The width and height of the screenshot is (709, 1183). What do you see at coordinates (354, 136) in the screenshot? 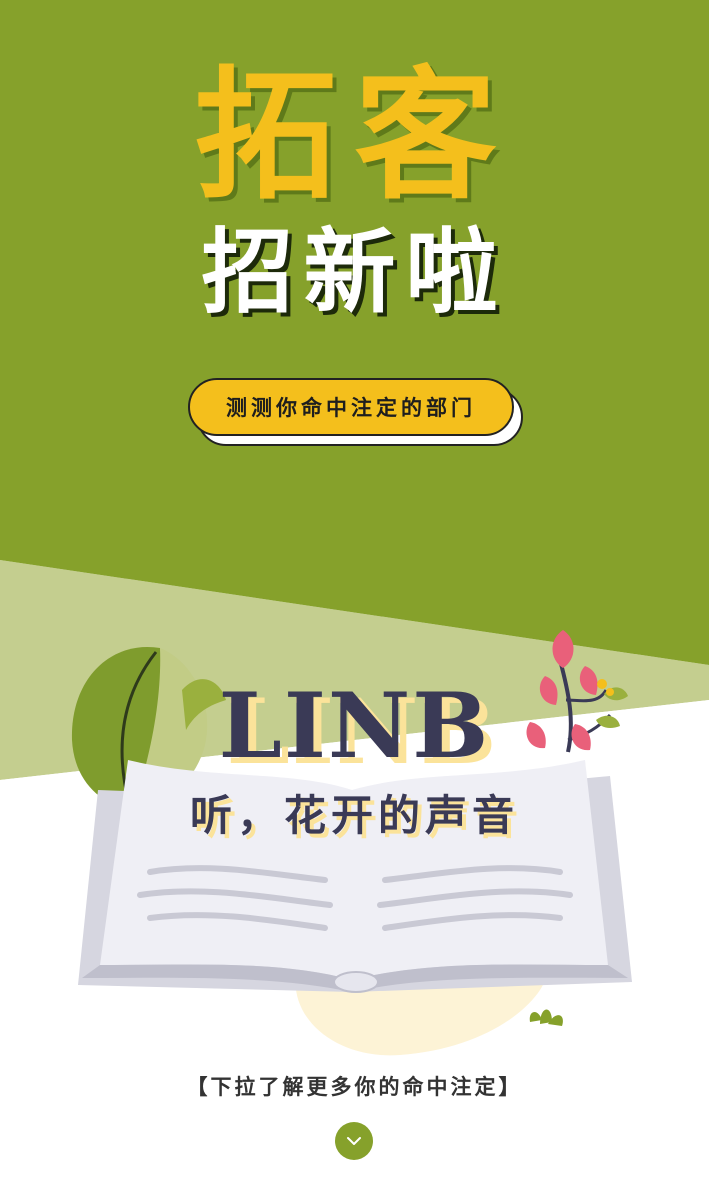
I see `hero-title: 拓客` at bounding box center [354, 136].